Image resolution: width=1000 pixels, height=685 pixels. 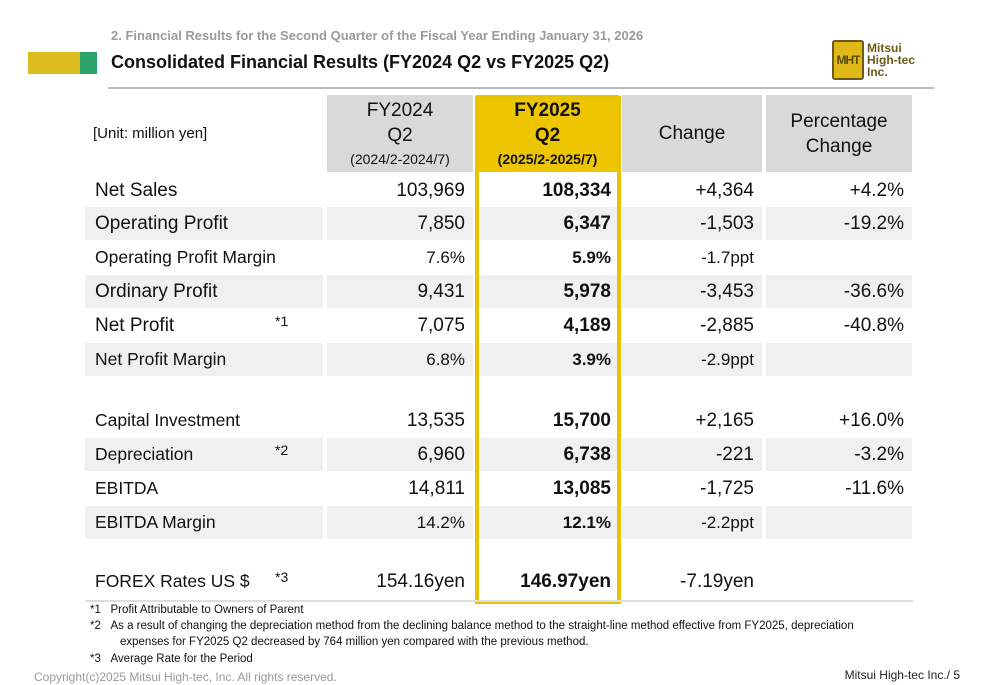 What do you see at coordinates (400, 110) in the screenshot?
I see `column-header-line: FY2024` at bounding box center [400, 110].